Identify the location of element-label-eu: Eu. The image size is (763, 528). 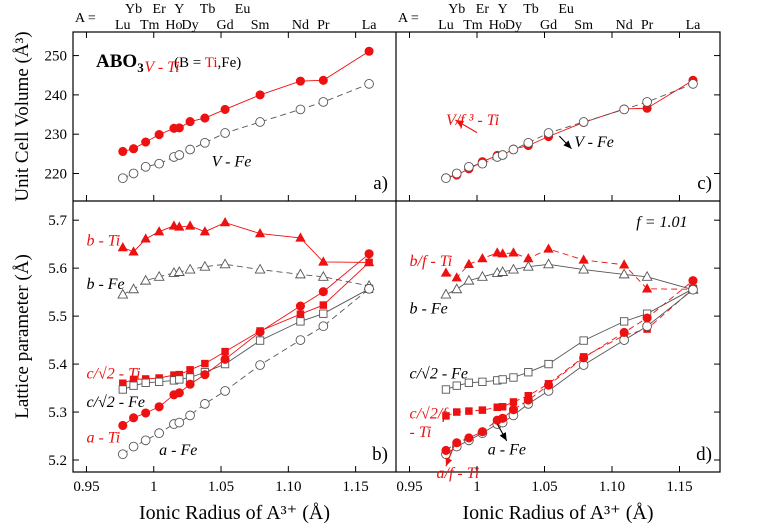
(566, 9).